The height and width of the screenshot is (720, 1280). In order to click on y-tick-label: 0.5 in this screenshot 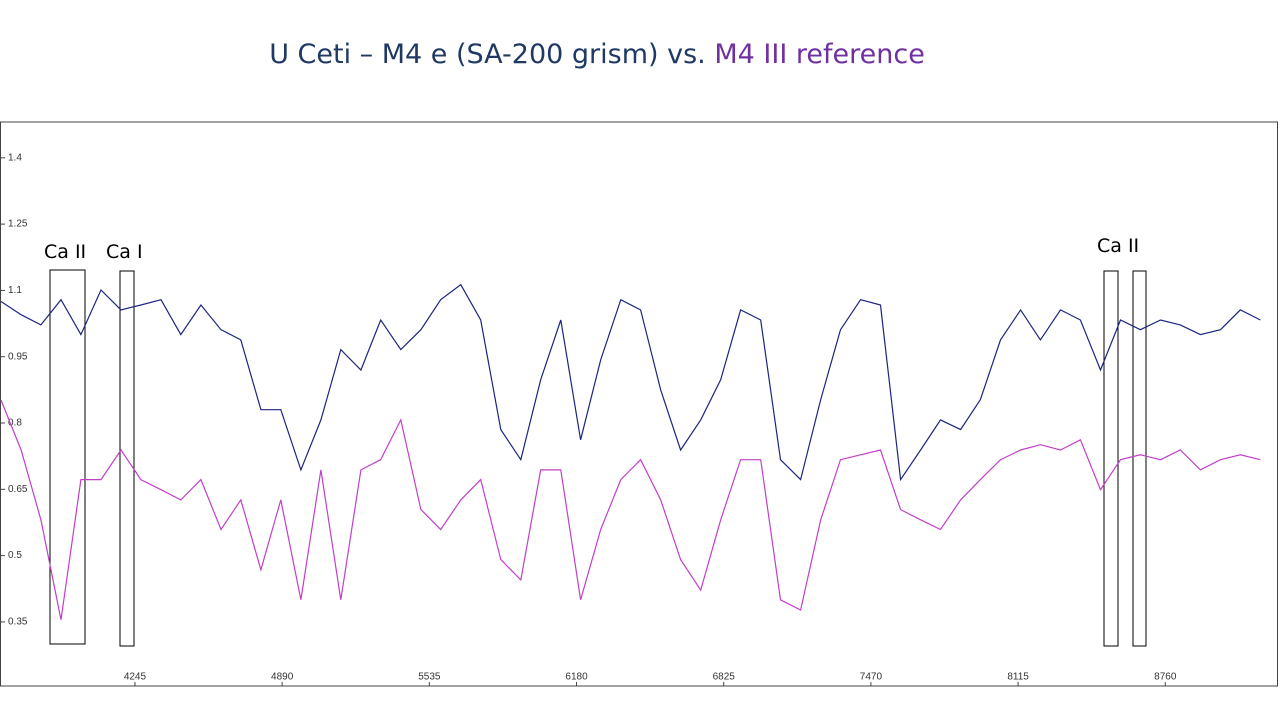, I will do `click(15, 555)`.